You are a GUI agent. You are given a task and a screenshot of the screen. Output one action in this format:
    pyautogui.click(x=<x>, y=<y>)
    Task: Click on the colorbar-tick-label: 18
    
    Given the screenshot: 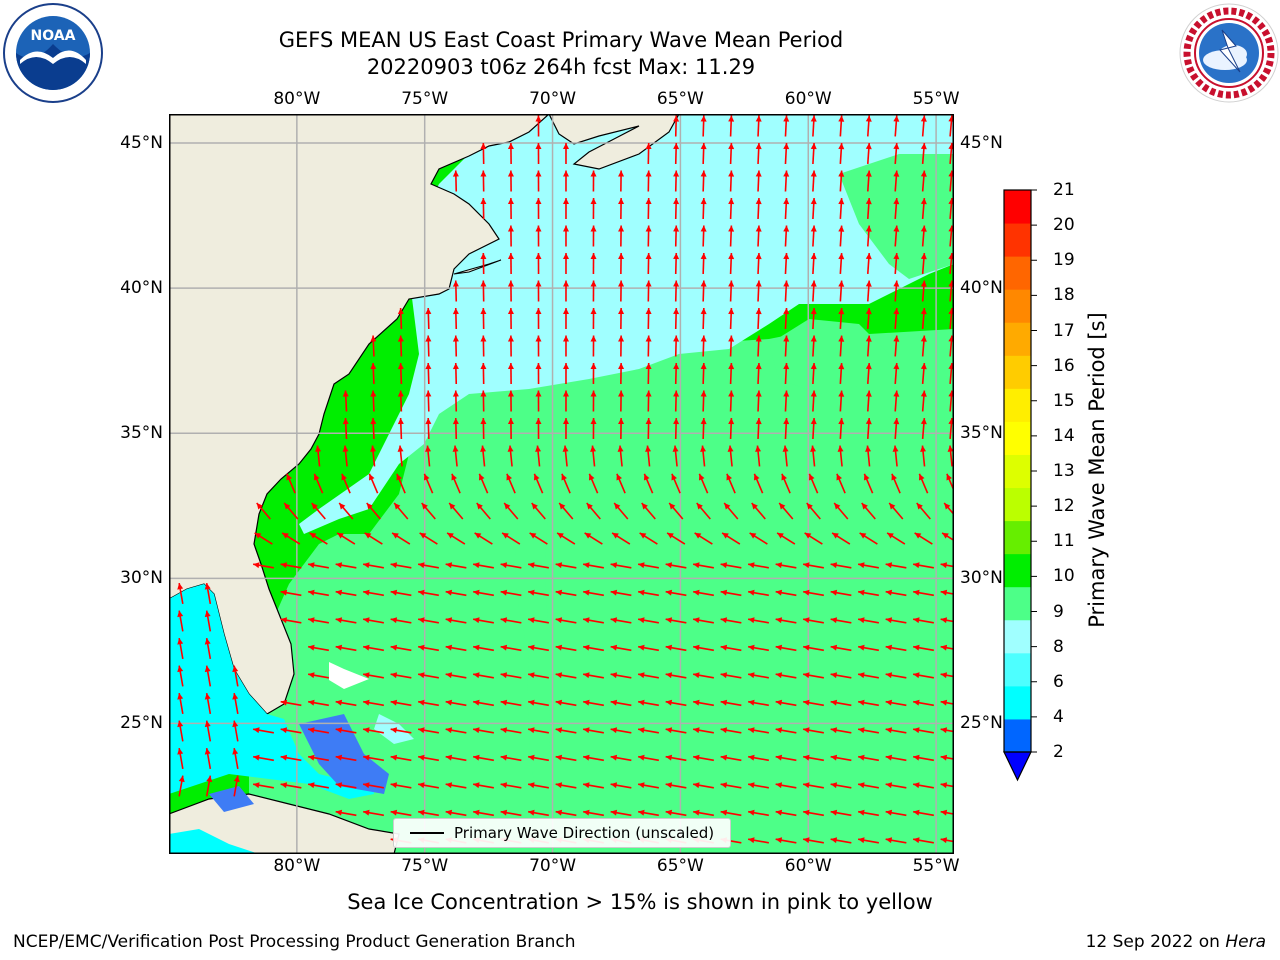 What is the action you would take?
    pyautogui.click(x=1064, y=295)
    